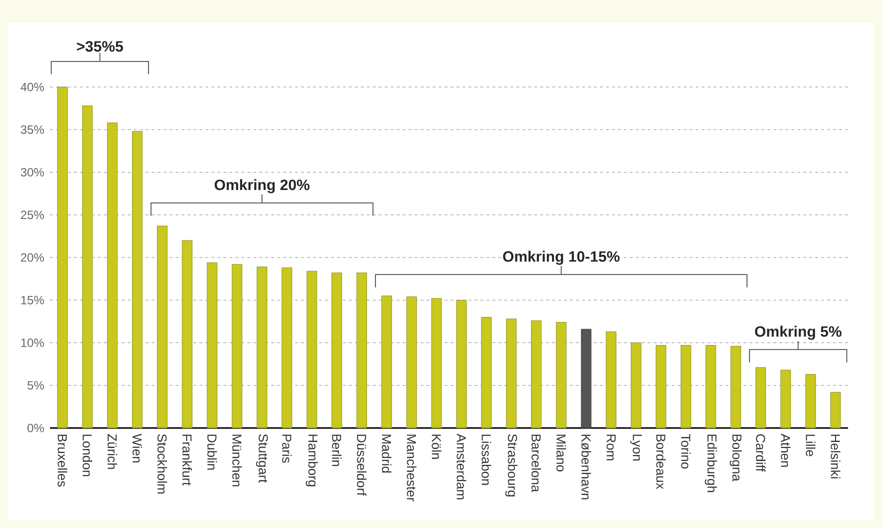 The width and height of the screenshot is (882, 528). Describe the element at coordinates (561, 453) in the screenshot. I see `x-tick-label: Milano` at that location.